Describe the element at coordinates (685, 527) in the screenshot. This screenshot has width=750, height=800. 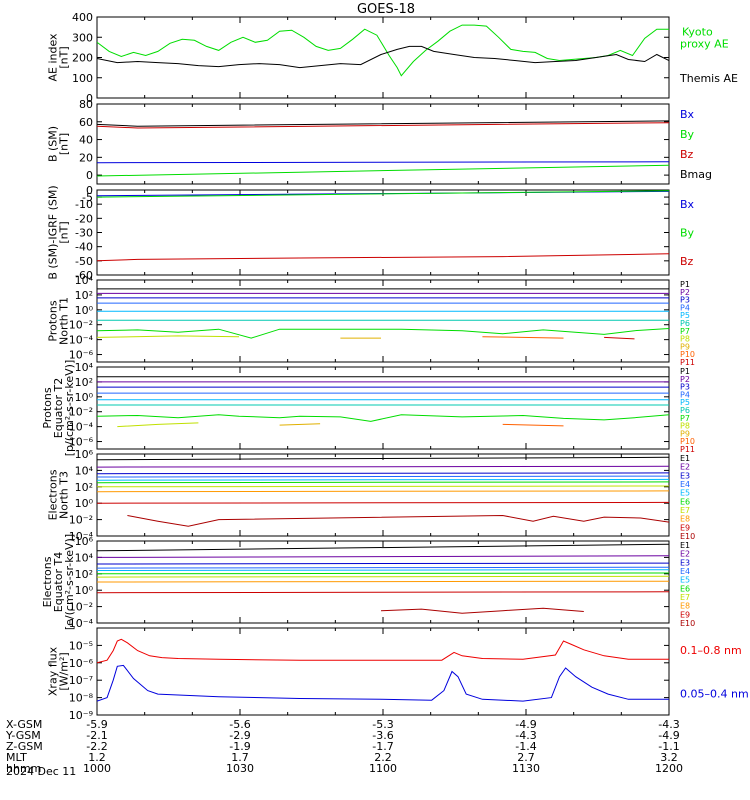
I see `legend-entry: E9` at that location.